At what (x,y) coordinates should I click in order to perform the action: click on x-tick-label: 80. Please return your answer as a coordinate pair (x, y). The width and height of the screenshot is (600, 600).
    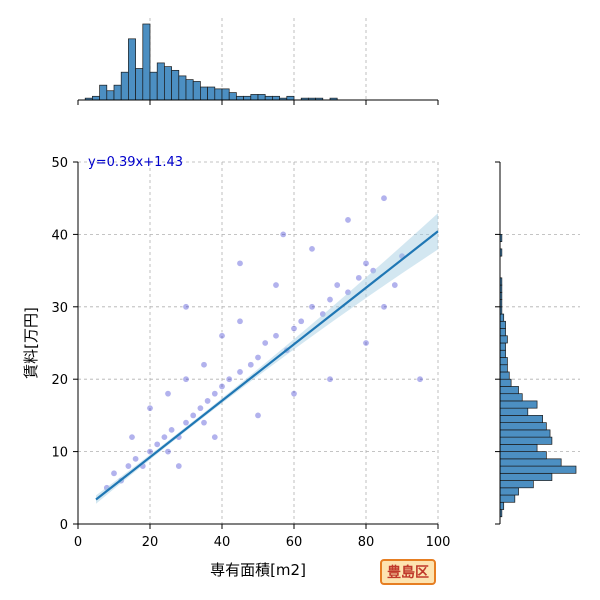
    Looking at the image, I should click on (366, 542).